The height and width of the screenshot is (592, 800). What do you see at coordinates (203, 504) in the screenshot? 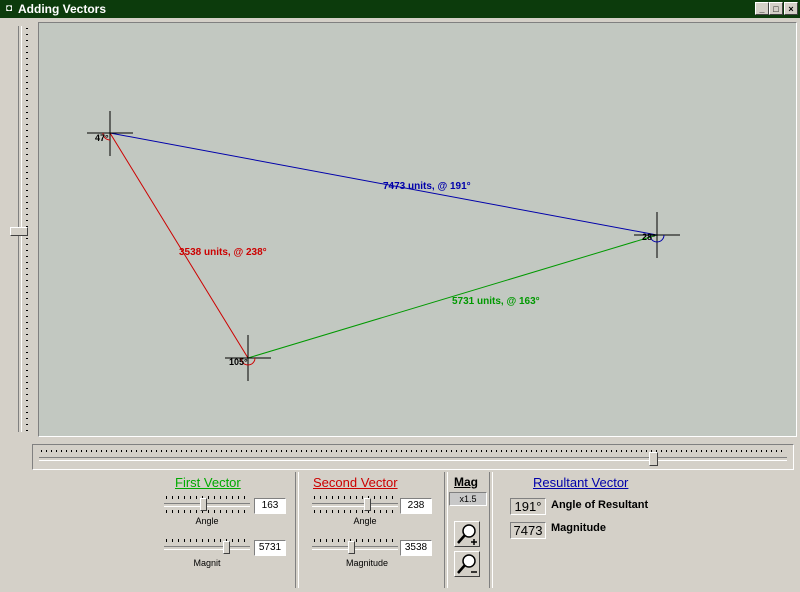
I see `first-angle-slider-thumb` at bounding box center [203, 504].